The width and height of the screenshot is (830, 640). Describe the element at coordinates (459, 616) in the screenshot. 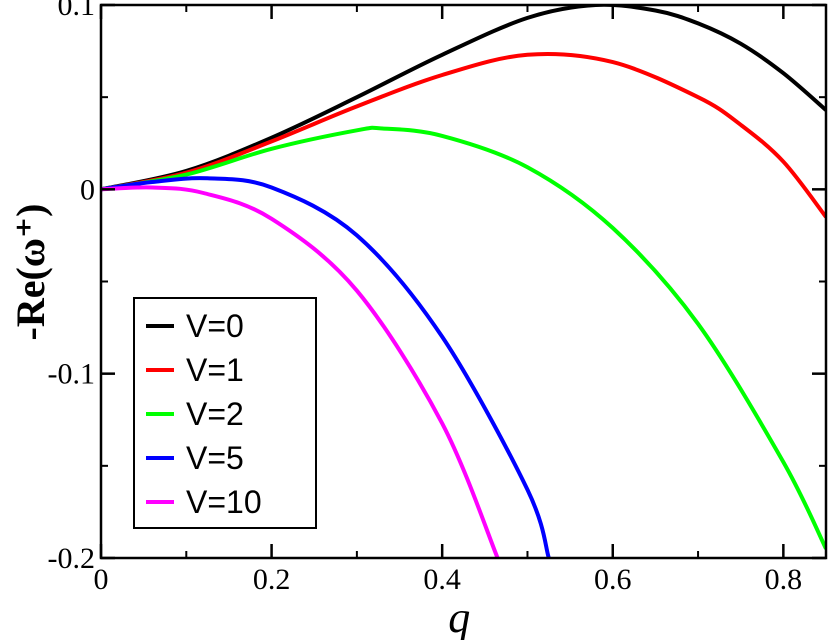

I see `x-axis-label: q` at that location.